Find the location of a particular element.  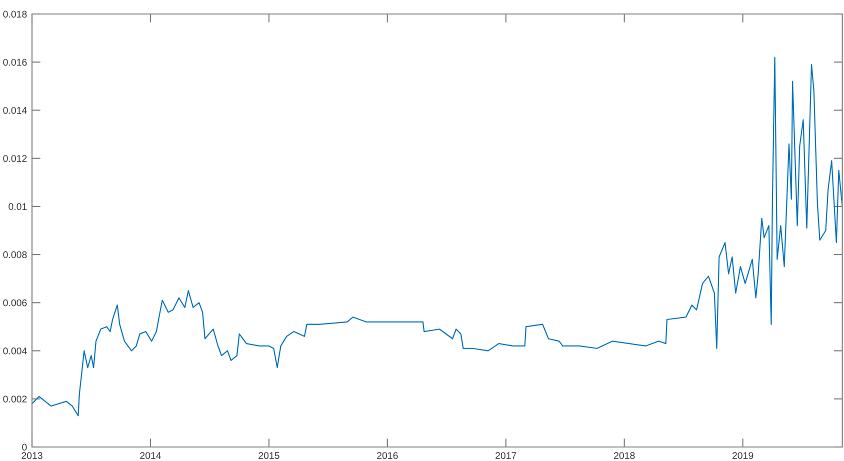

y-tick-label: 0.012 is located at coordinates (15, 158).